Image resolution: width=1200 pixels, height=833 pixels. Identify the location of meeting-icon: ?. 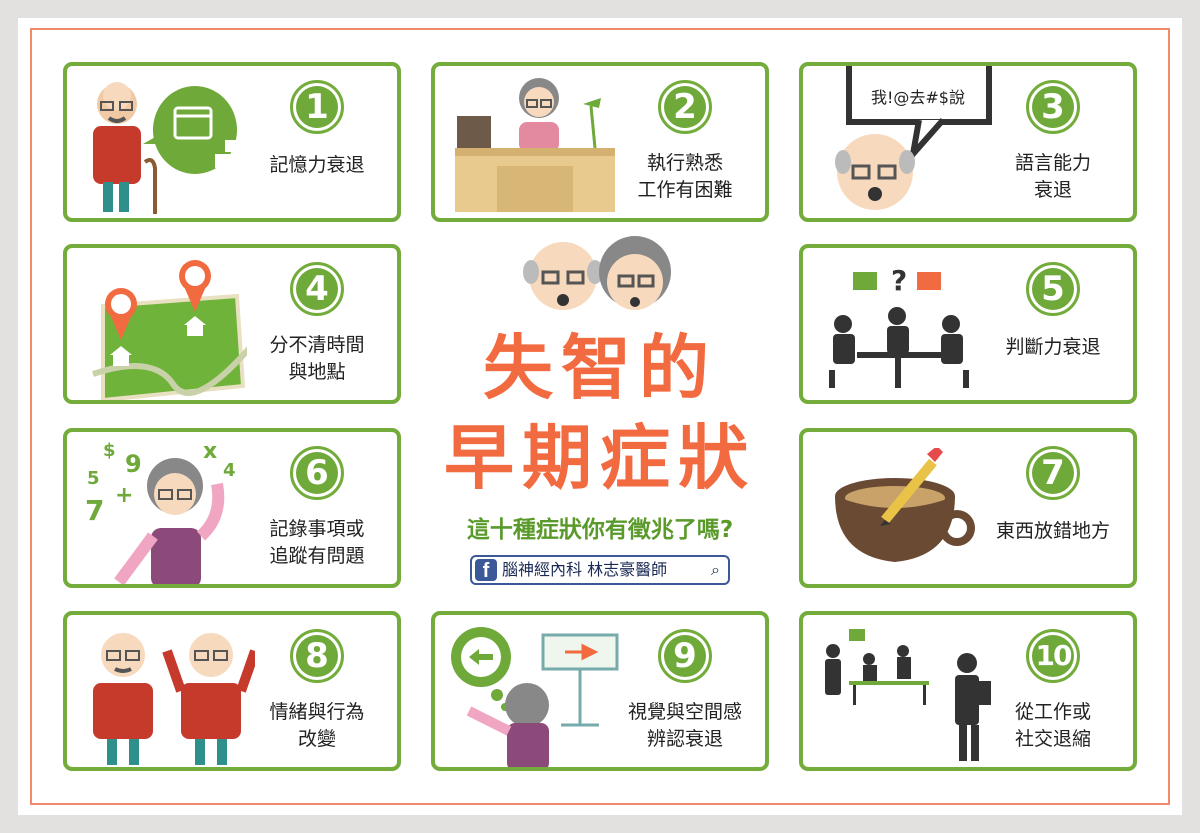
(899, 326).